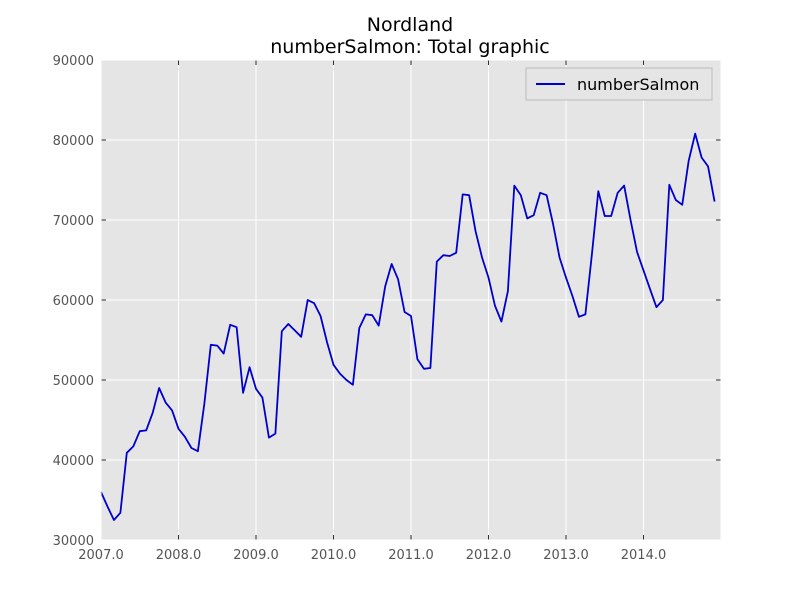  Describe the element at coordinates (411, 555) in the screenshot. I see `x-tick-label: 2011.0` at that location.